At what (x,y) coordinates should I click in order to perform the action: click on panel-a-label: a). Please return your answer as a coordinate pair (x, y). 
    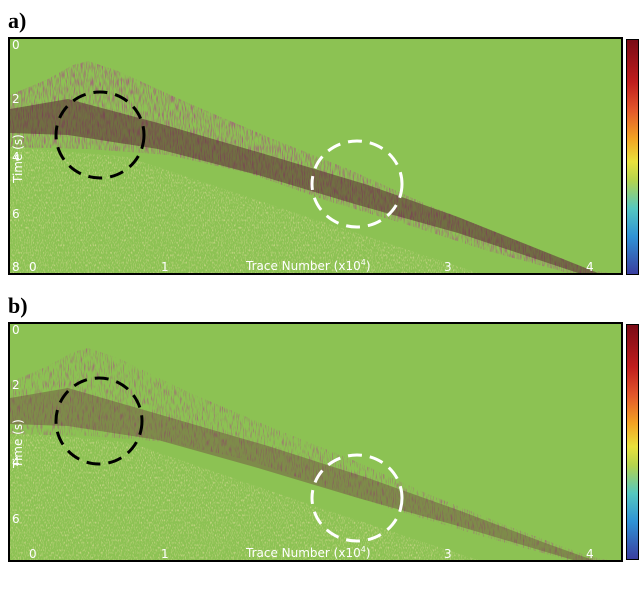
    Looking at the image, I should click on (17, 20).